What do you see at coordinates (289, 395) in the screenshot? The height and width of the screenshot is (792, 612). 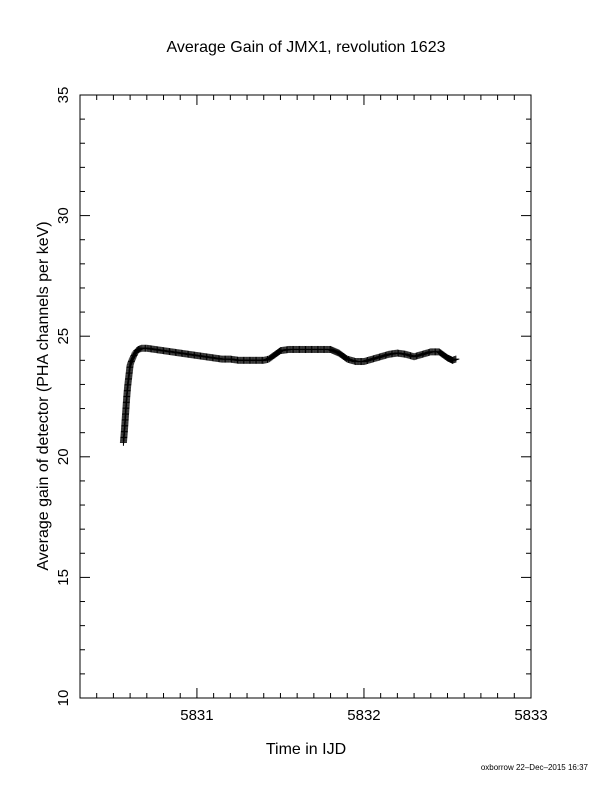 I see `data-points` at bounding box center [289, 395].